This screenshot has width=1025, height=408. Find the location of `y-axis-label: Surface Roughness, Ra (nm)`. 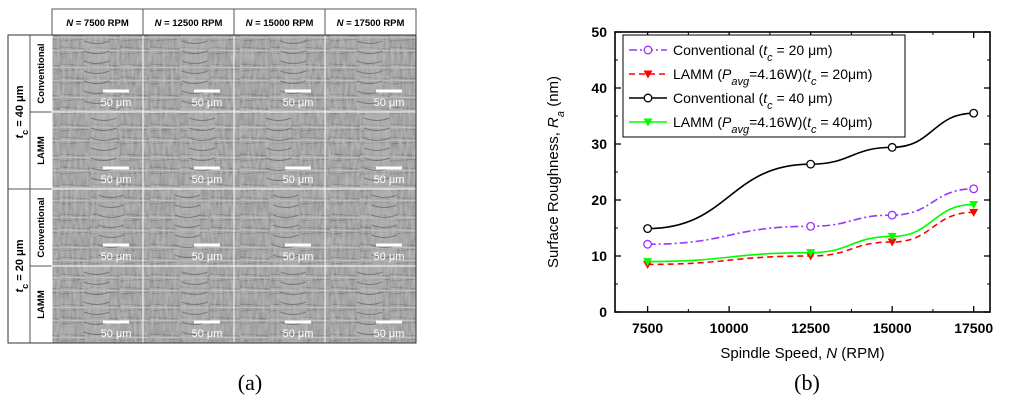

y-axis-label: Surface Roughness, Ra (nm) is located at coordinates (556, 172).